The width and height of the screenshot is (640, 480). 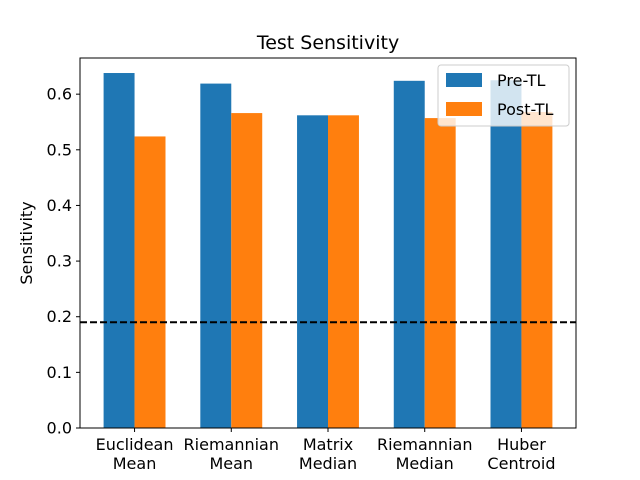 I want to click on legend: Pre-TL Post-TL, so click(x=503, y=95).